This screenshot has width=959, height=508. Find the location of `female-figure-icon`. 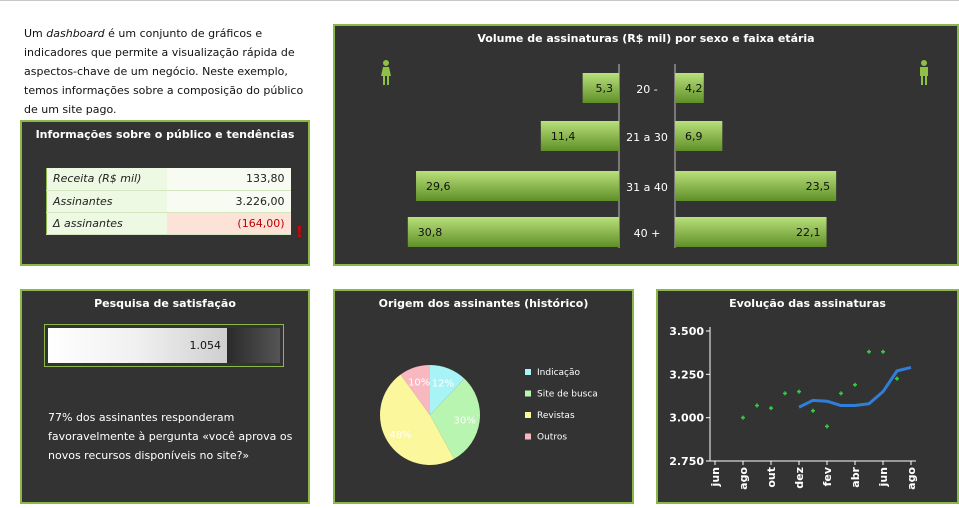

female-figure-icon is located at coordinates (386, 72).